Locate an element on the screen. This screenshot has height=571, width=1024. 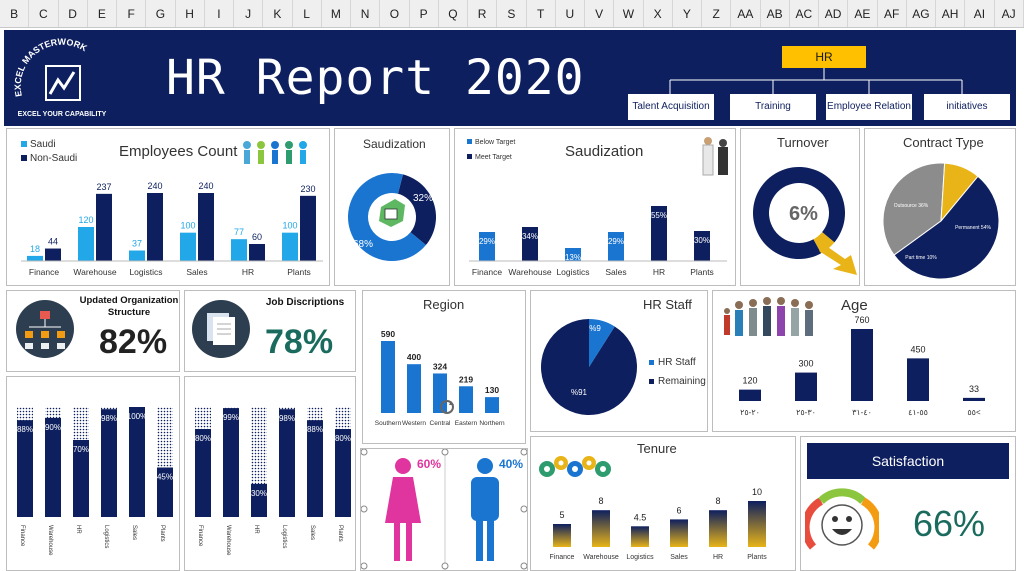
saudization-bar-logistics is located at coordinates (573, 254).